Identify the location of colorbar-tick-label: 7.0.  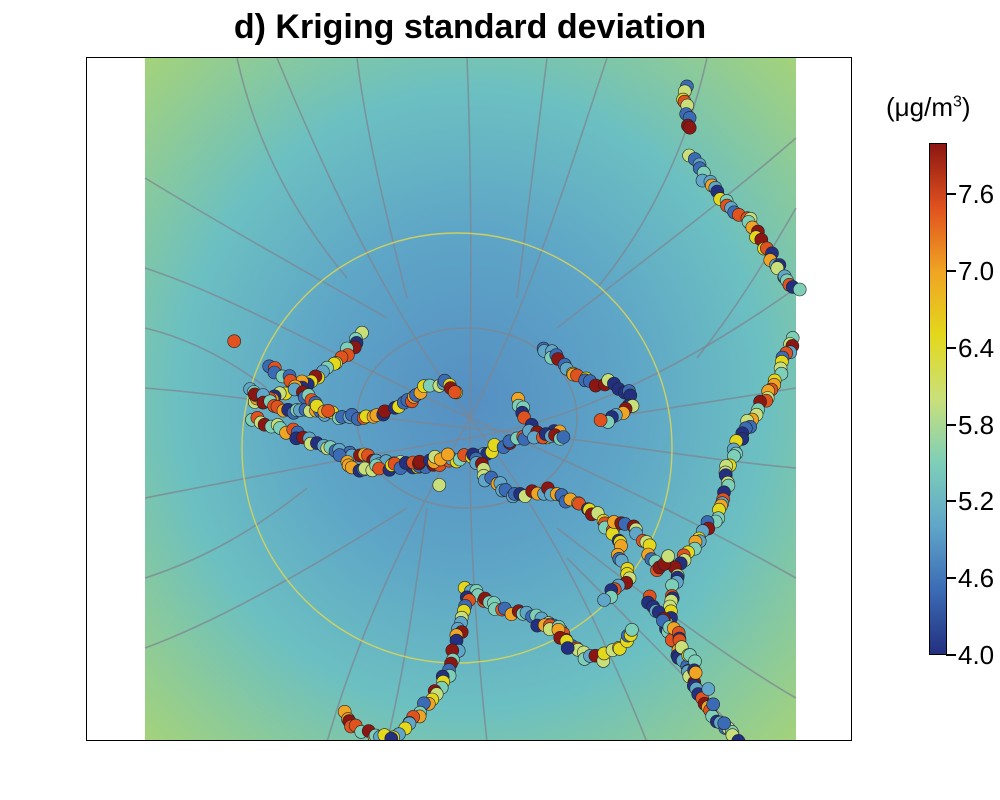
(976, 271).